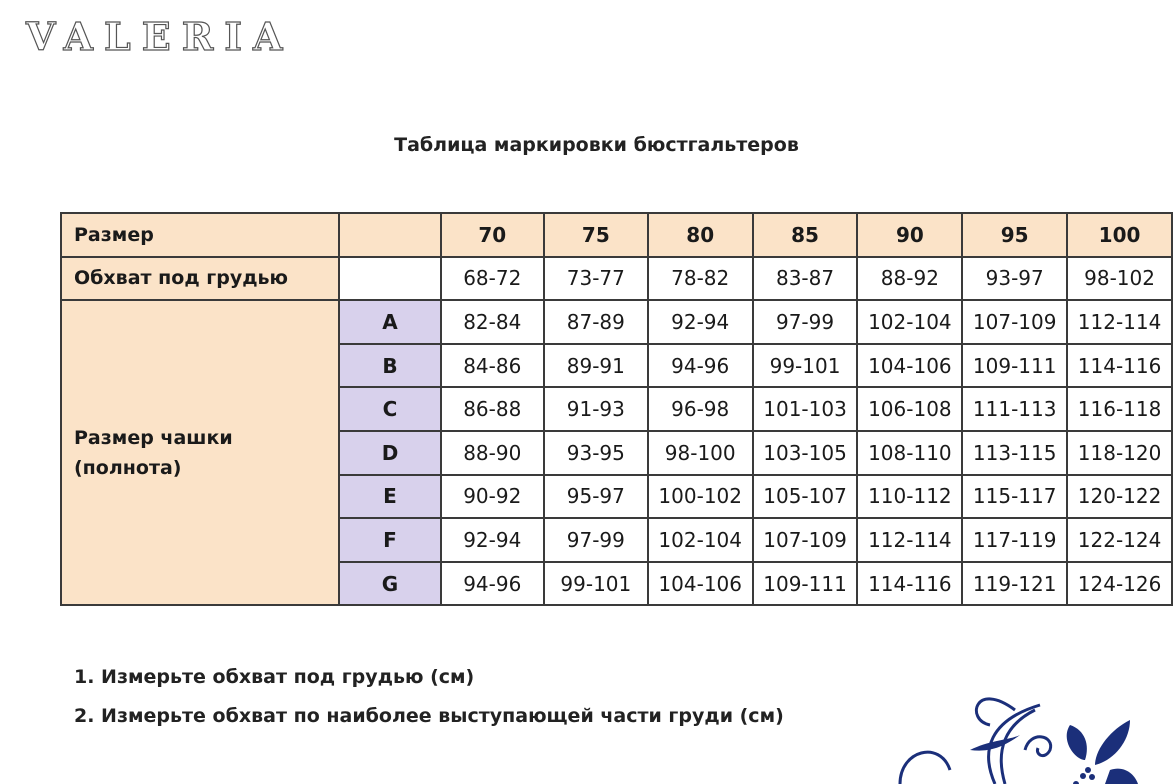  What do you see at coordinates (700, 496) in the screenshot?
I see `bust-cell: 100-102` at bounding box center [700, 496].